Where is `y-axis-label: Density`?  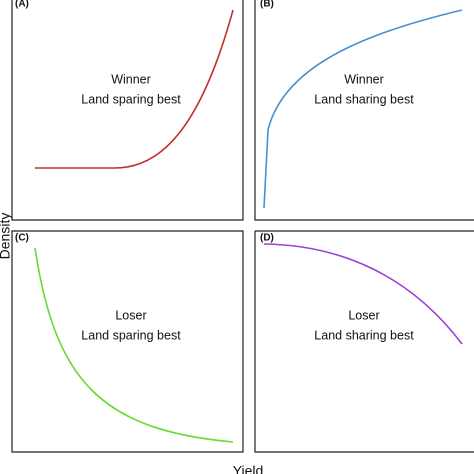 y-axis-label: Density is located at coordinates (6, 236).